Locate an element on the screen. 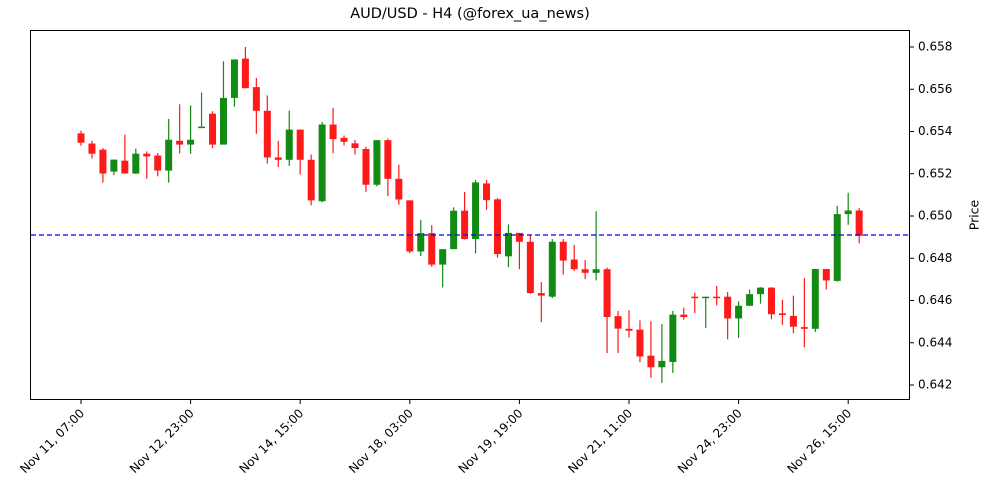 Image resolution: width=1000 pixels, height=500 pixels. x-tick-label: Nov 11, 07:00 is located at coordinates (52, 441).